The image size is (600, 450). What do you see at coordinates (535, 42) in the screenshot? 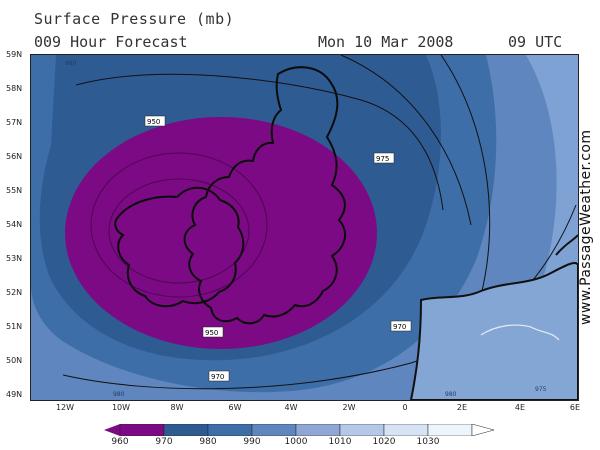
I see `forecast-time: 09 UTC` at bounding box center [535, 42].